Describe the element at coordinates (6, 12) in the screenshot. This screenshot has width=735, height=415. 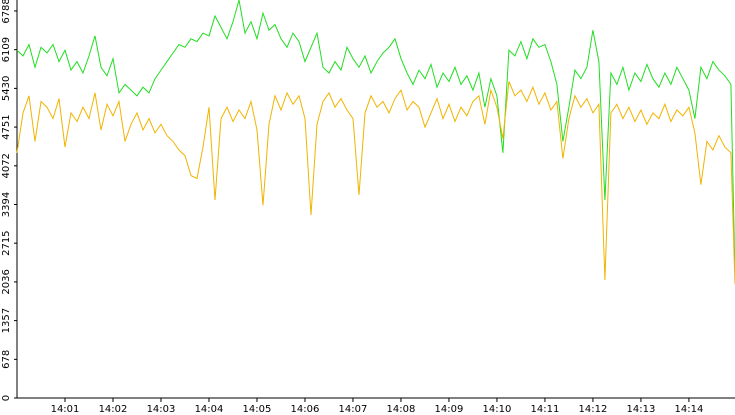
I see `y-tick-label: 6788` at that location.